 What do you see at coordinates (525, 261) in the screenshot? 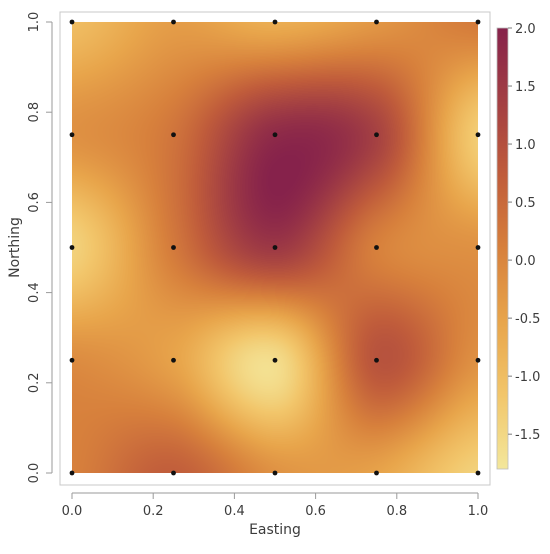
I see `colorbar-tick-label: 0.0` at bounding box center [525, 261].